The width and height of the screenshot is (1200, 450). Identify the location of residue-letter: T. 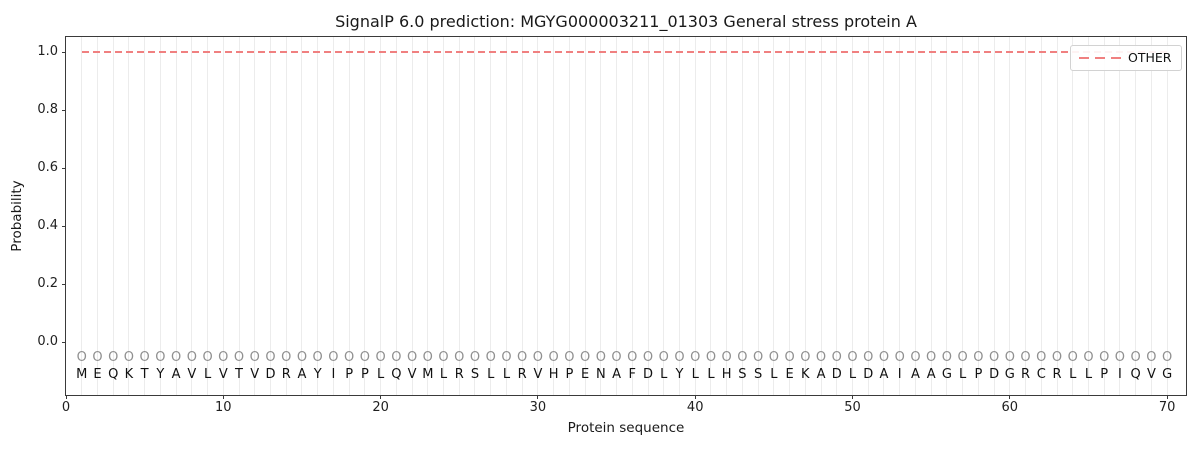
(144, 374).